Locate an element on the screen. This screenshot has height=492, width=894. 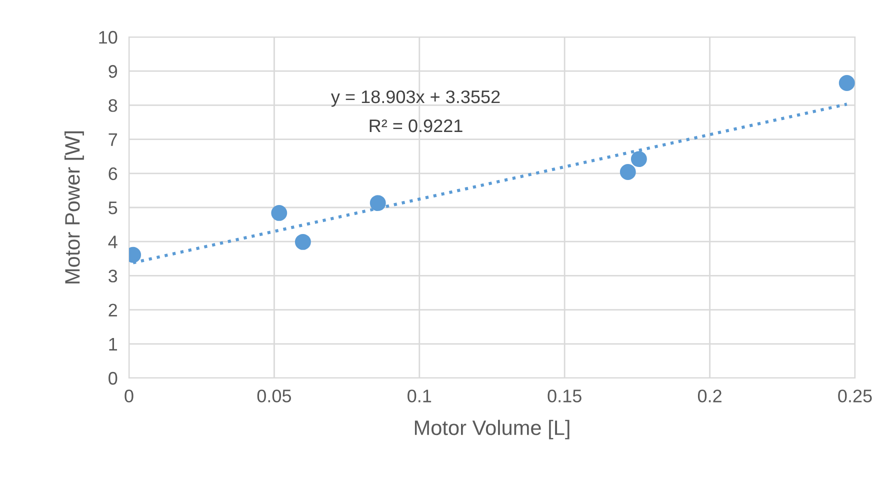
x-tick-label: 0 is located at coordinates (129, 396).